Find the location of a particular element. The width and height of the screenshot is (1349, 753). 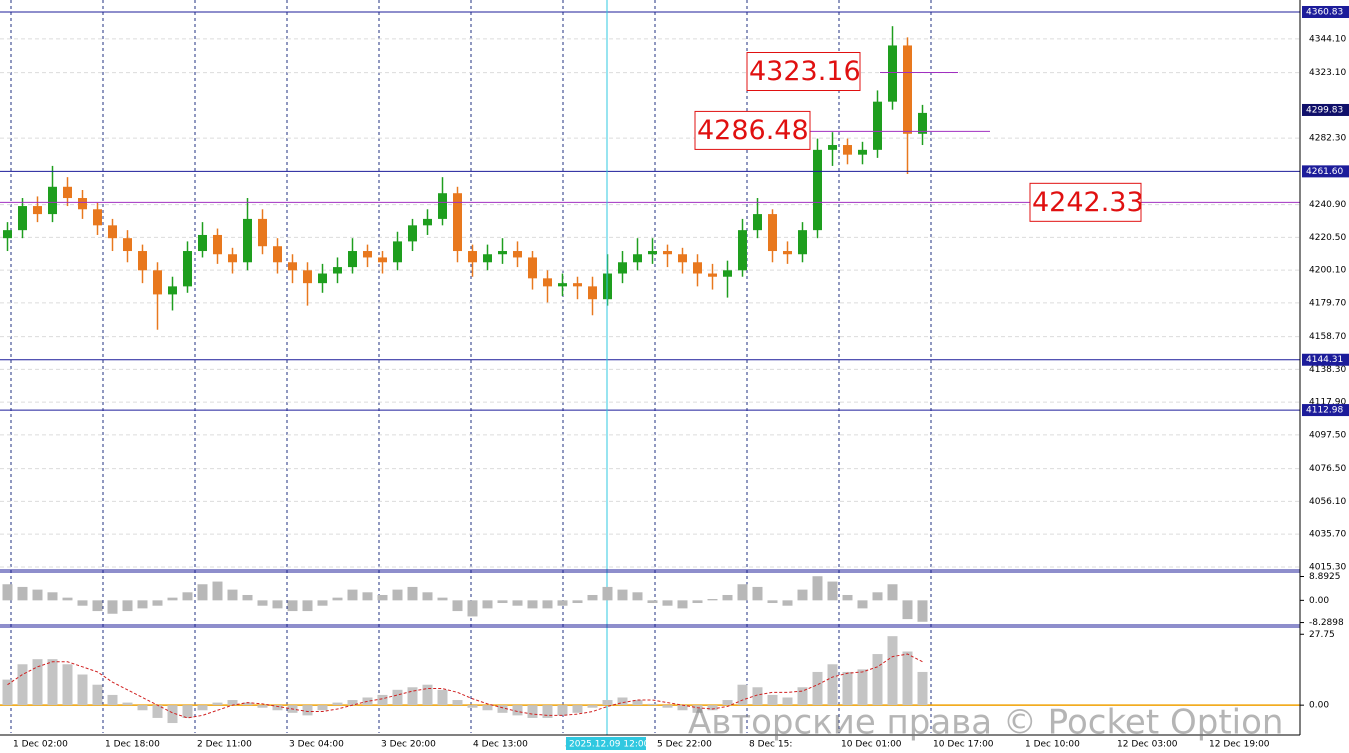

level-label: 4144.31 is located at coordinates (1324, 360).